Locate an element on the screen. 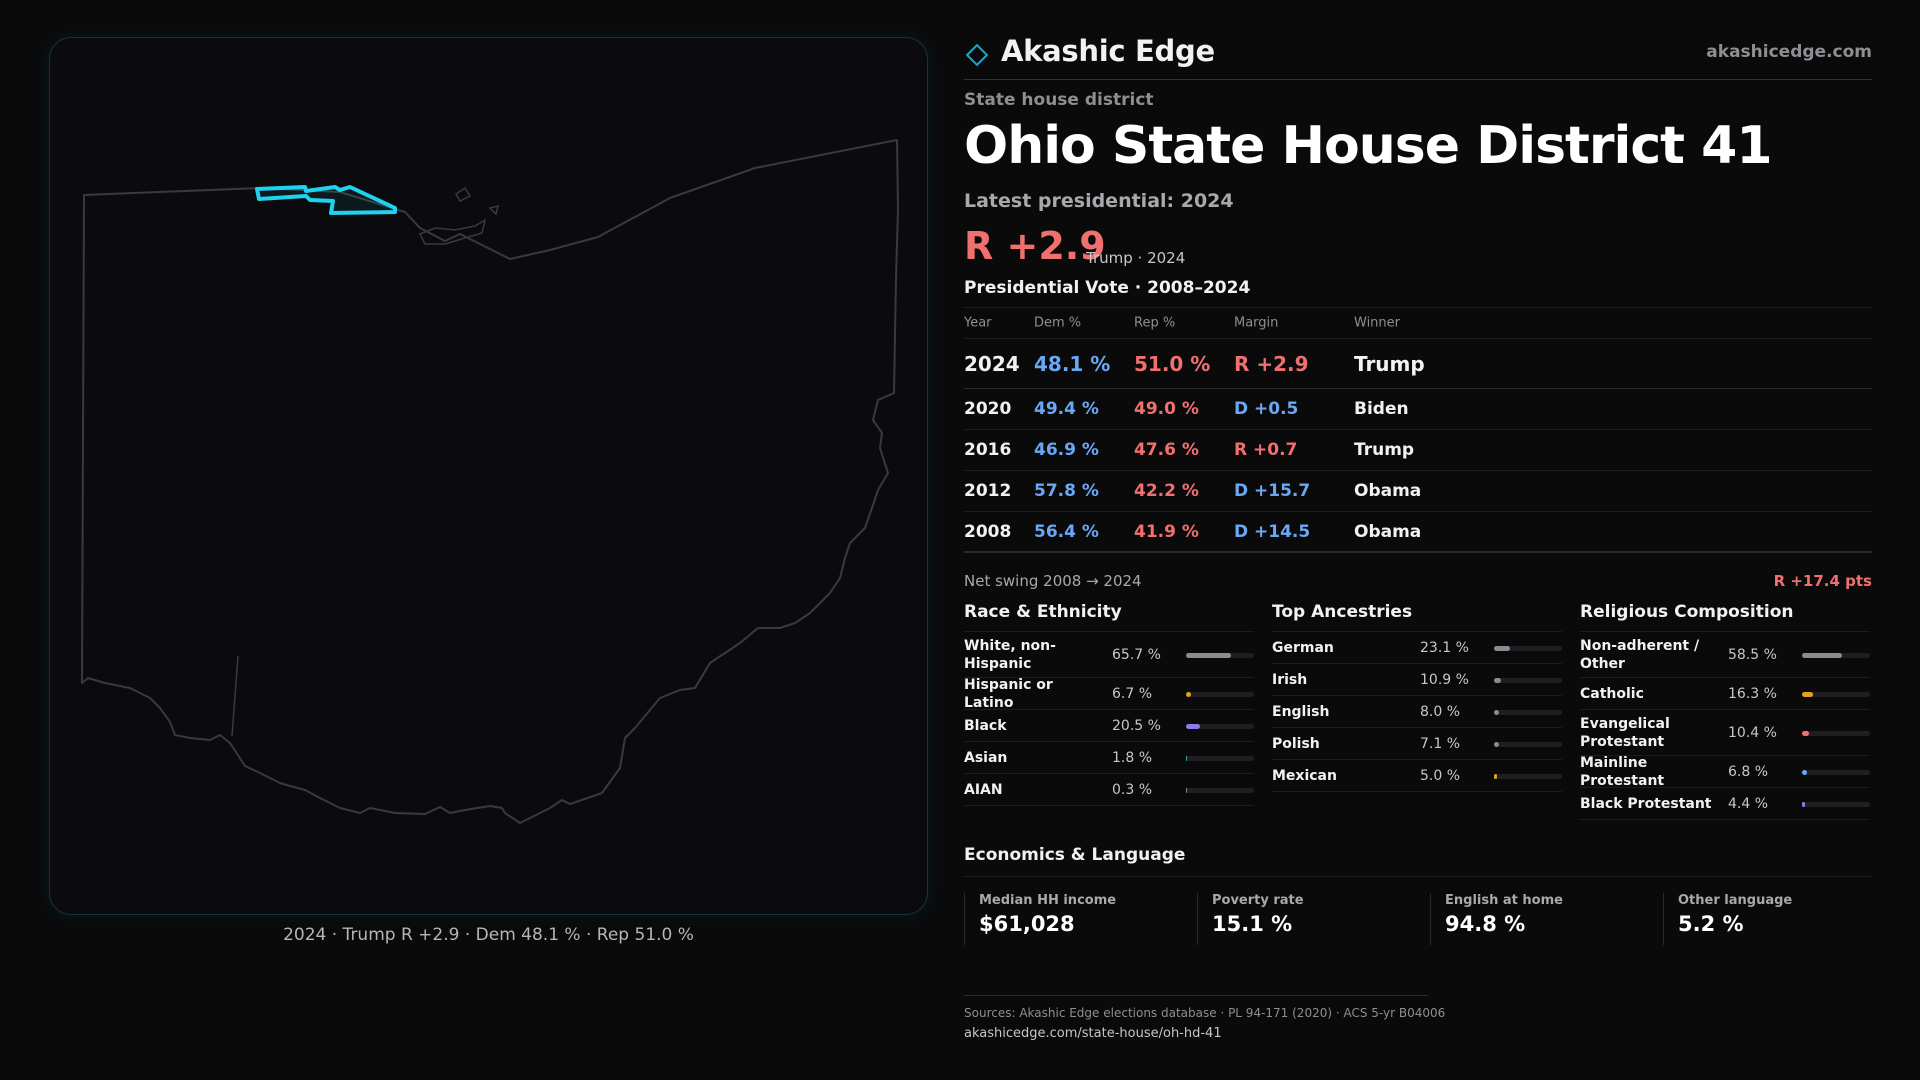 Image resolution: width=1920 pixels, height=1080 pixels. table-row: 2008 56.4 % 41.9 % D +14.5 Obama is located at coordinates (1418, 532).